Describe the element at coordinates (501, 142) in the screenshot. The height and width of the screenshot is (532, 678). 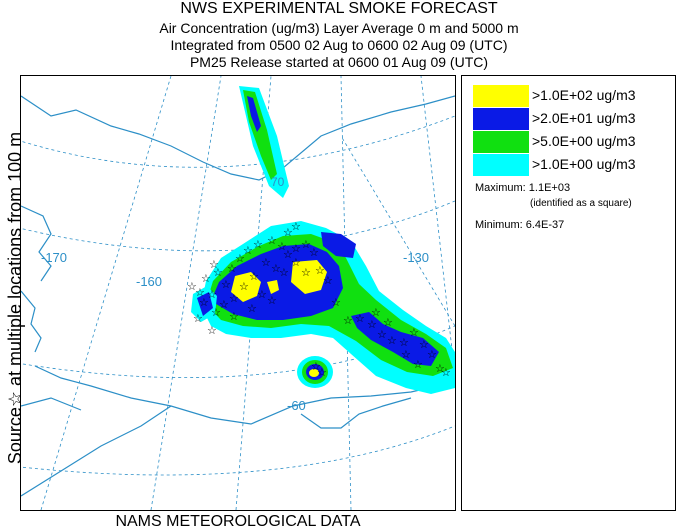
I see `legend-swatch-green` at that location.